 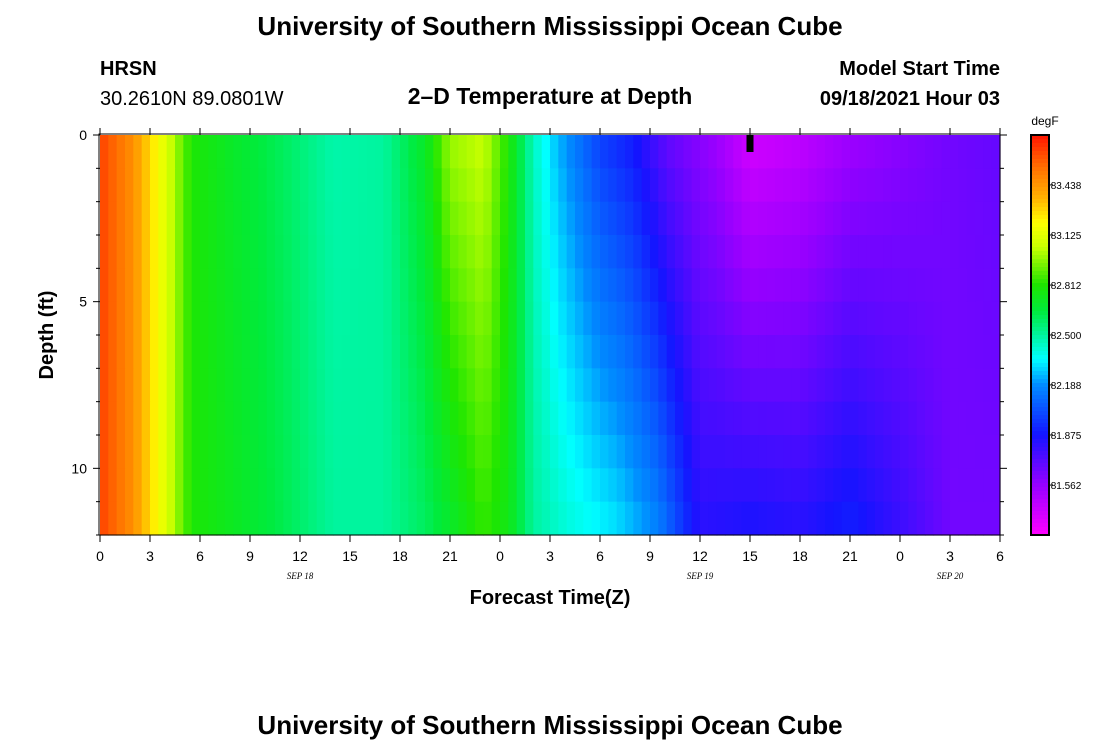 I want to click on colorbar-tick-label: 81.875, so click(x=1066, y=436).